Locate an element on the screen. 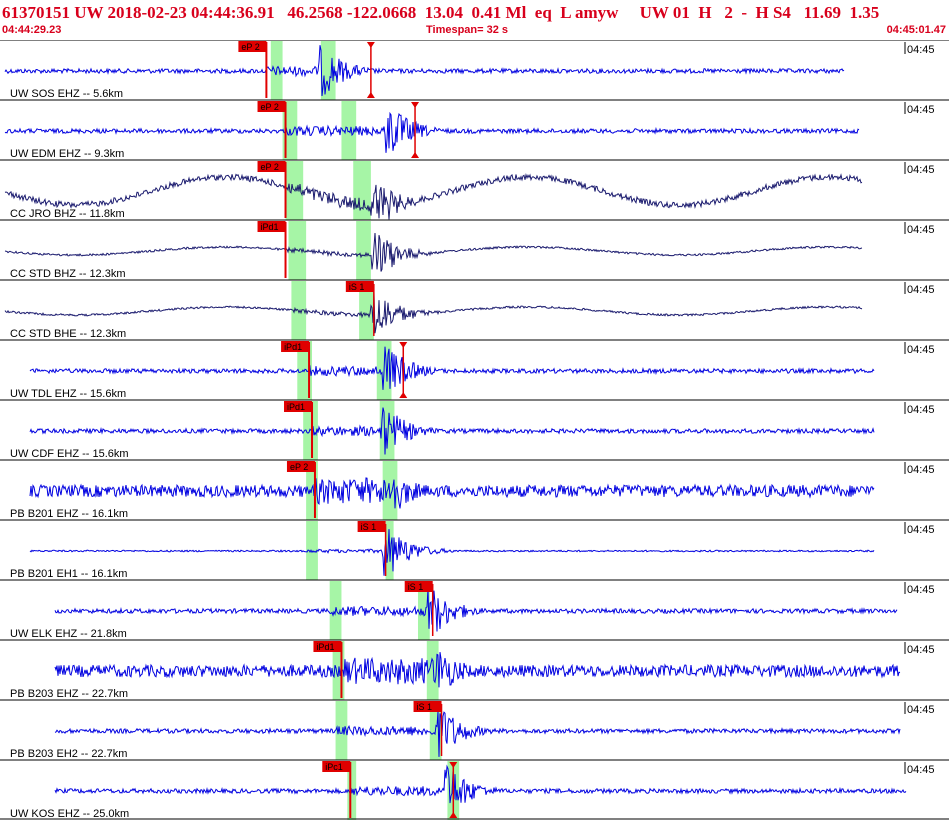  trace-panel: iPd1 04:45 UW TDL EHZ -- 15.6km is located at coordinates (474, 369).